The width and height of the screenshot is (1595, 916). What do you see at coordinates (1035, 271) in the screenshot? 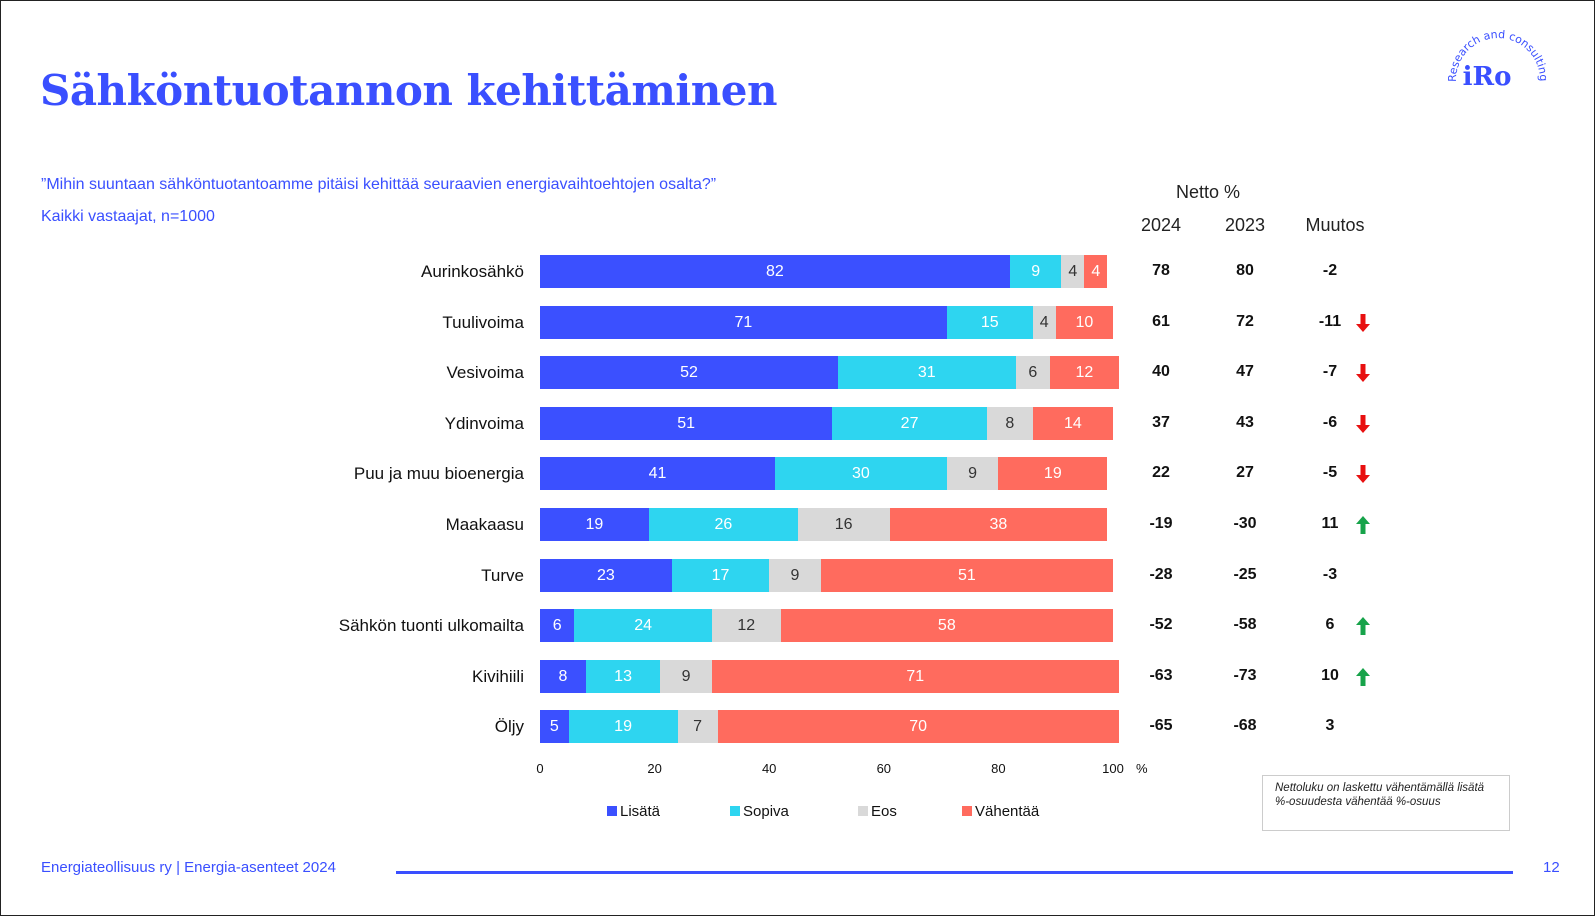
I see `bar-segment-sopiva: 9` at bounding box center [1035, 271].